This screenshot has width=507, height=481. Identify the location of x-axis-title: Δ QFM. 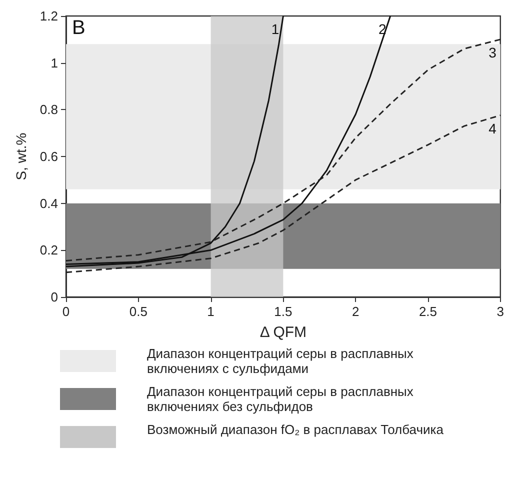
(283, 332).